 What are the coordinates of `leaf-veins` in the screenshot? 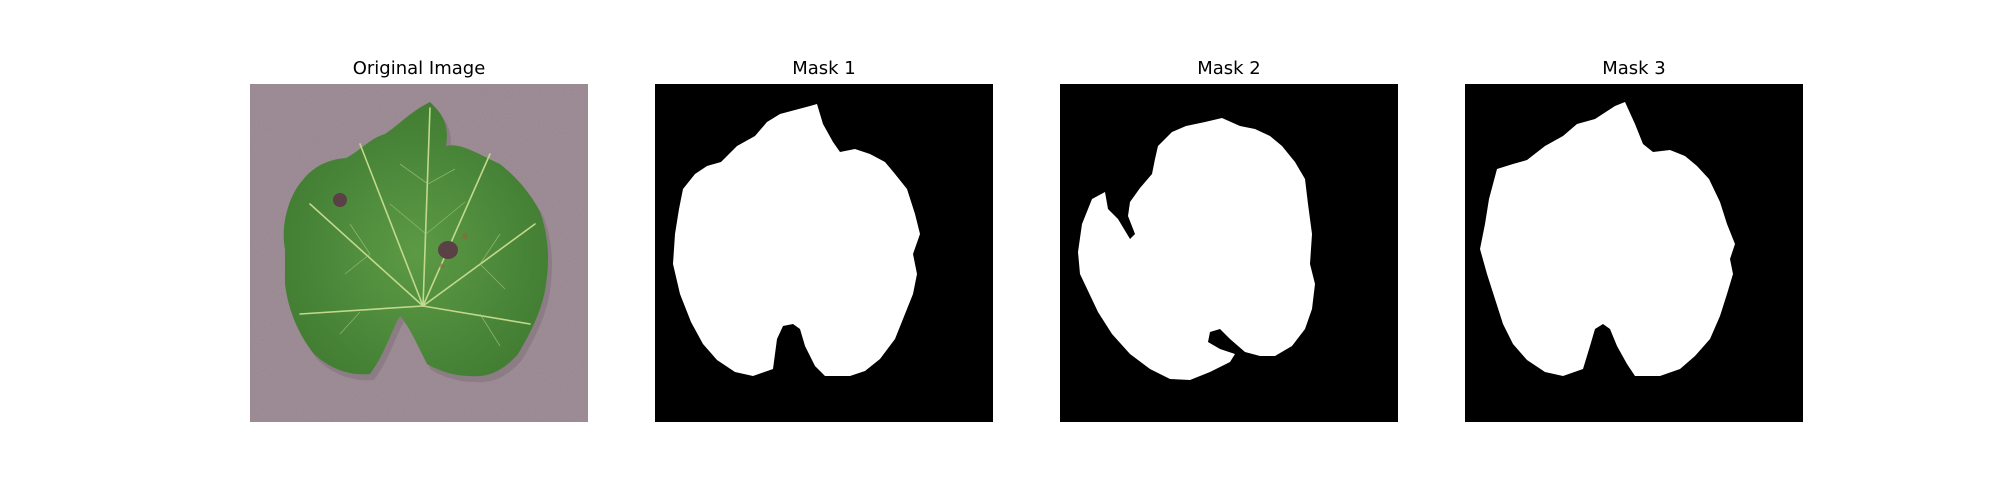 It's located at (417, 216).